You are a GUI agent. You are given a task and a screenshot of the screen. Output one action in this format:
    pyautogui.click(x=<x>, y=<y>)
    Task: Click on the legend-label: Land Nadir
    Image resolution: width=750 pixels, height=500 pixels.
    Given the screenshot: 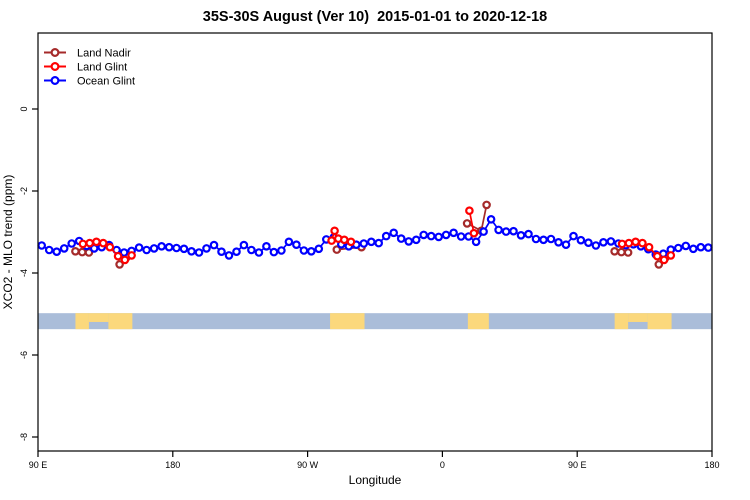 What is the action you would take?
    pyautogui.click(x=104, y=53)
    